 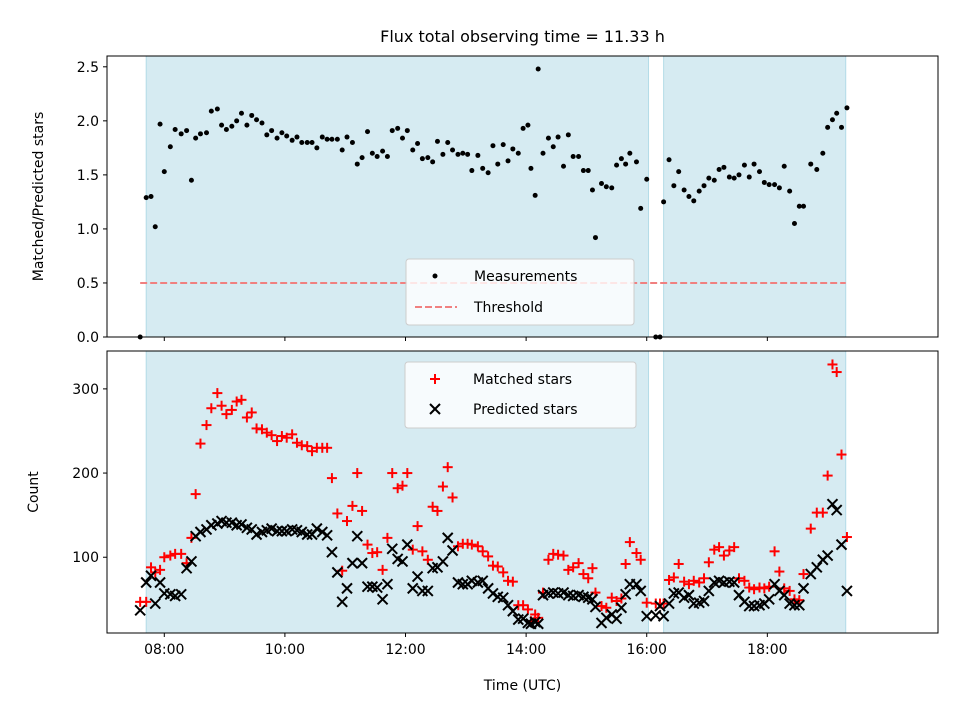 I want to click on y-tick-label: 0.0, so click(x=88, y=338).